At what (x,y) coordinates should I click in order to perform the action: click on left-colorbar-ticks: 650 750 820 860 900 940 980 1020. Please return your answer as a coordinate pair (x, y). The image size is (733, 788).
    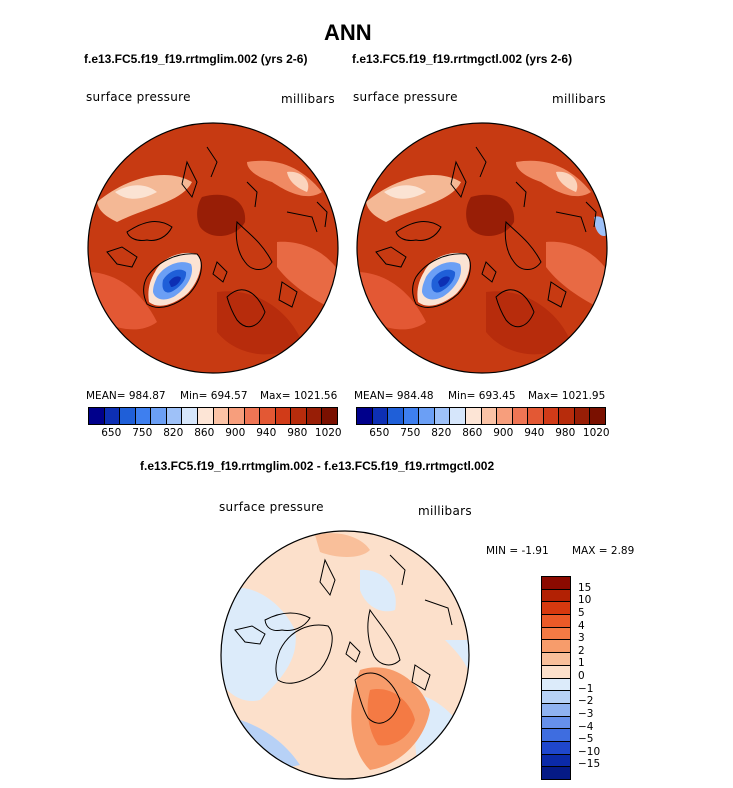
    Looking at the image, I should click on (214, 434).